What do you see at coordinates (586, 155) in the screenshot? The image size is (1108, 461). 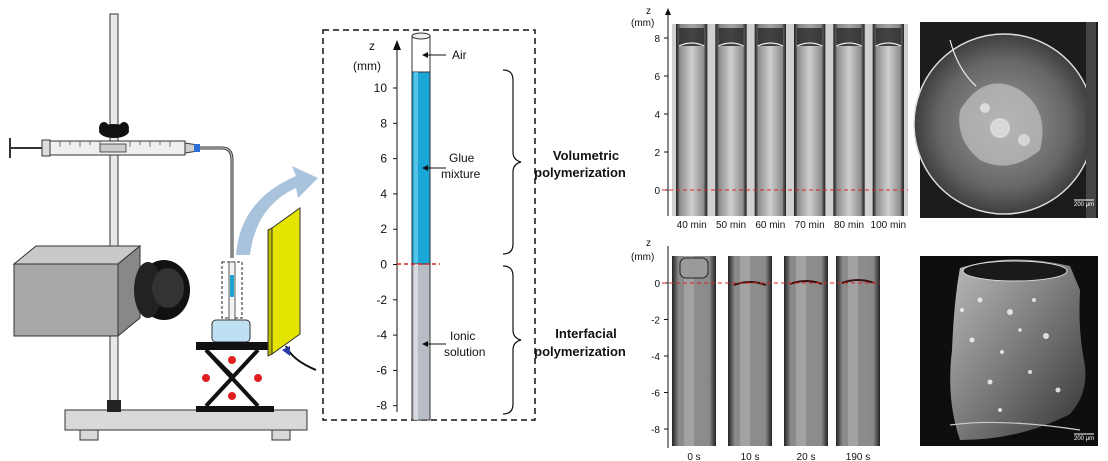 I see `volumetric-label-1: Volumetric` at bounding box center [586, 155].